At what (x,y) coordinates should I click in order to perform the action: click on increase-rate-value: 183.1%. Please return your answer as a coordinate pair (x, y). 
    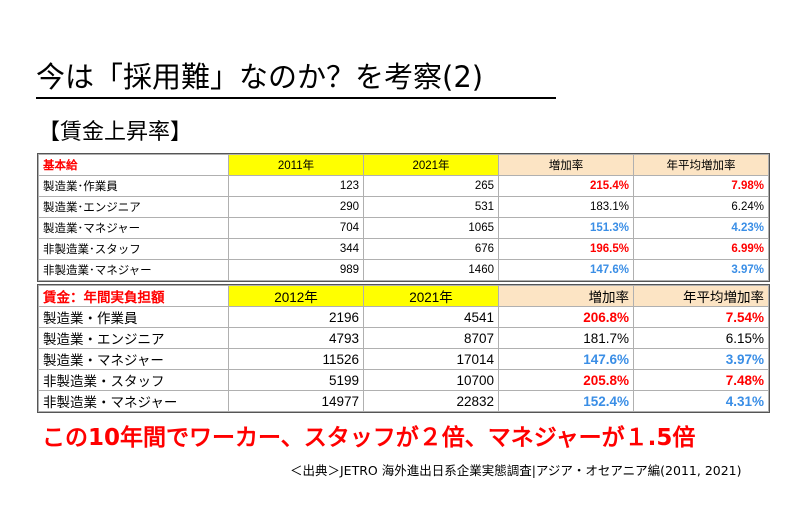
    Looking at the image, I should click on (566, 207).